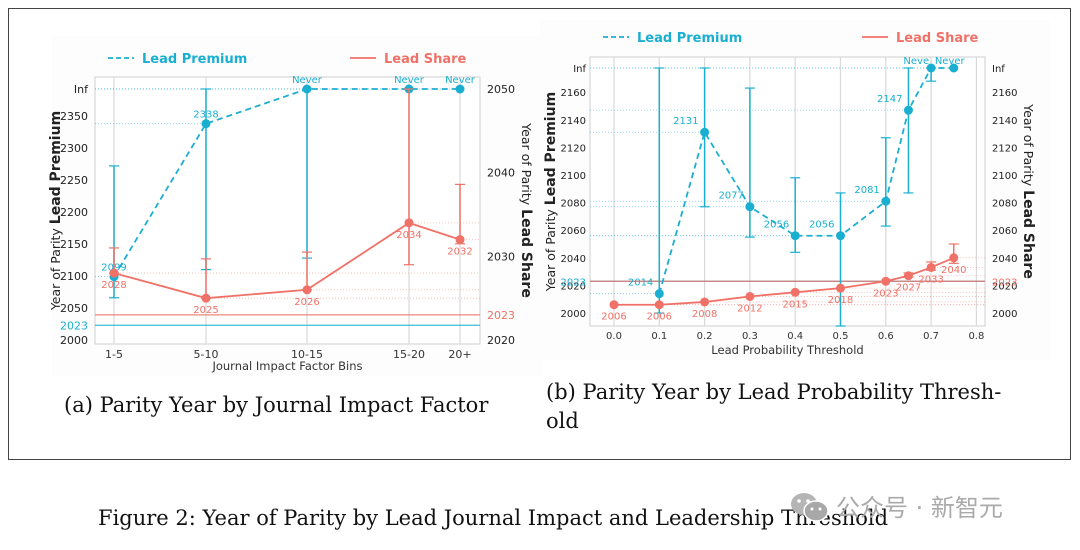  I want to click on data-label-share: 2033, so click(930, 279).